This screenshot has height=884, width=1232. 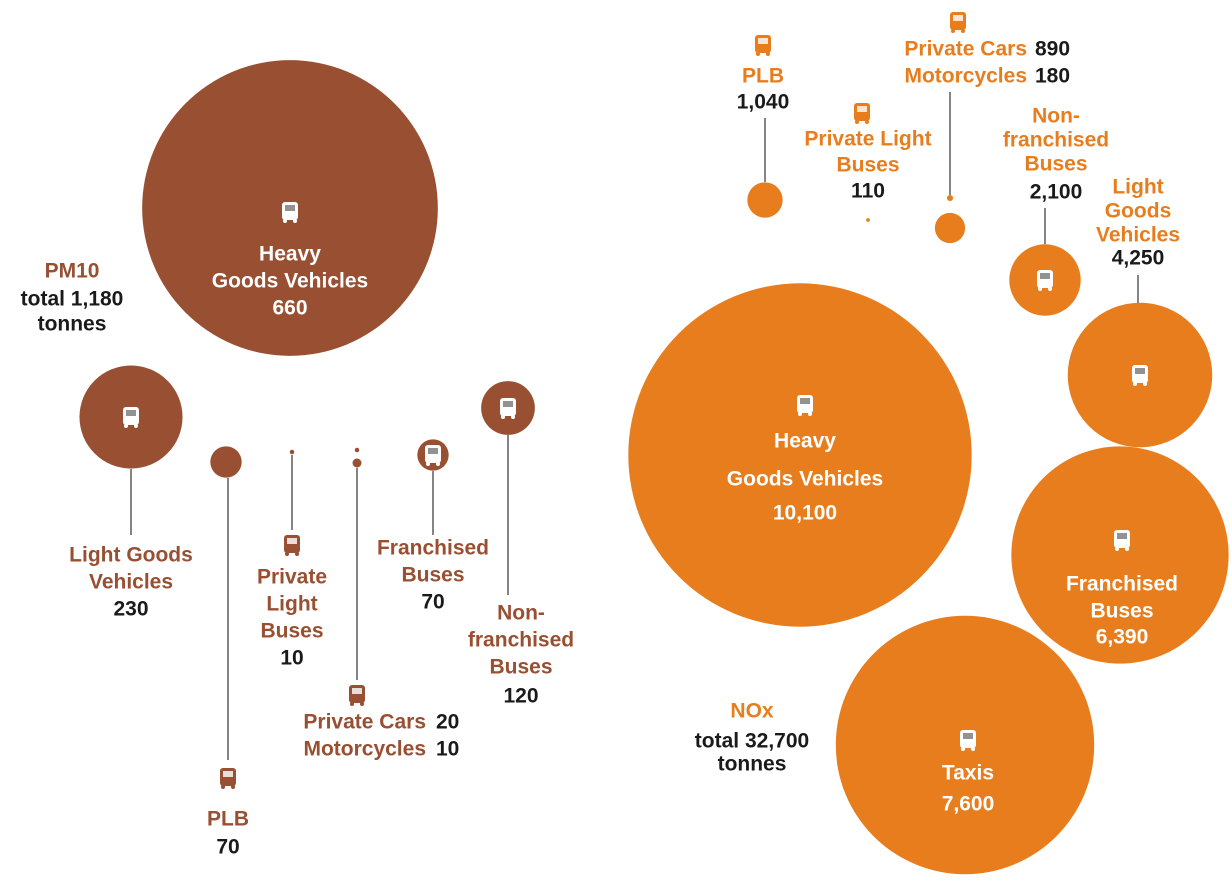 I want to click on value-label: 120, so click(x=520, y=696).